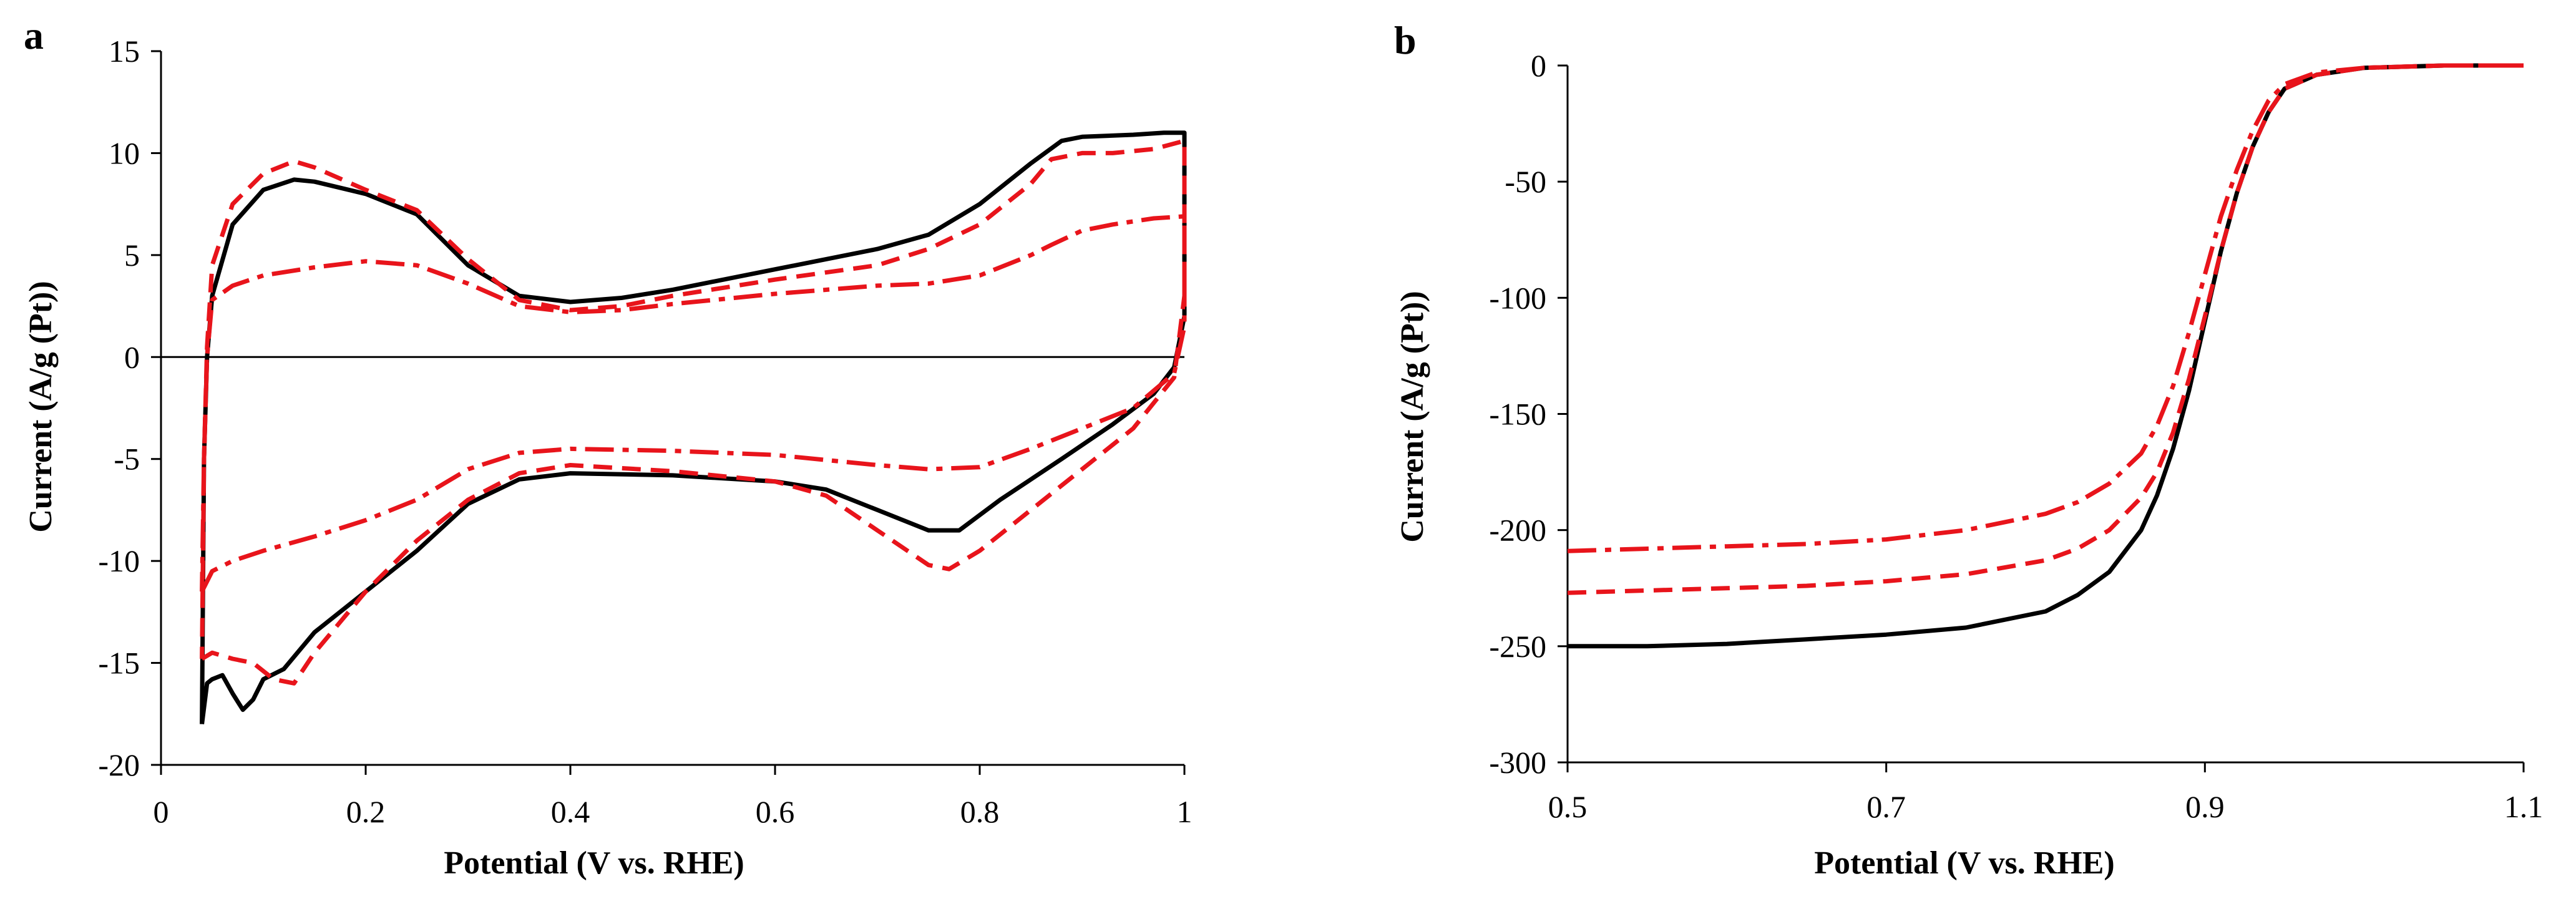 This screenshot has height=904, width=2576. What do you see at coordinates (570, 811) in the screenshot?
I see `panel-a-x-tick-label: 0.4` at bounding box center [570, 811].